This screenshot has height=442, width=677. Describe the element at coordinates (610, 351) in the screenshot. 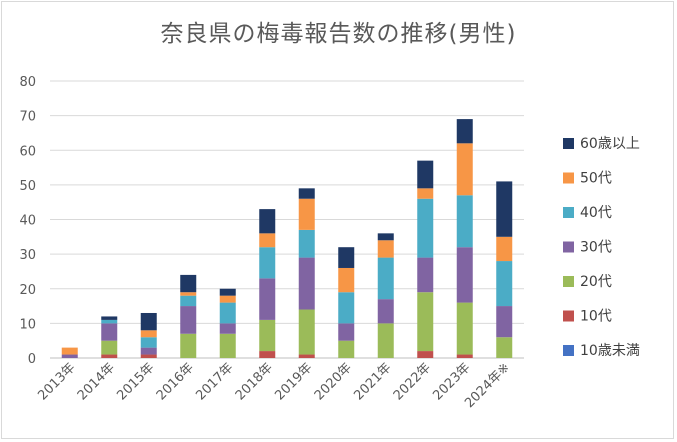

I see `legend-label: 10歳未満` at that location.